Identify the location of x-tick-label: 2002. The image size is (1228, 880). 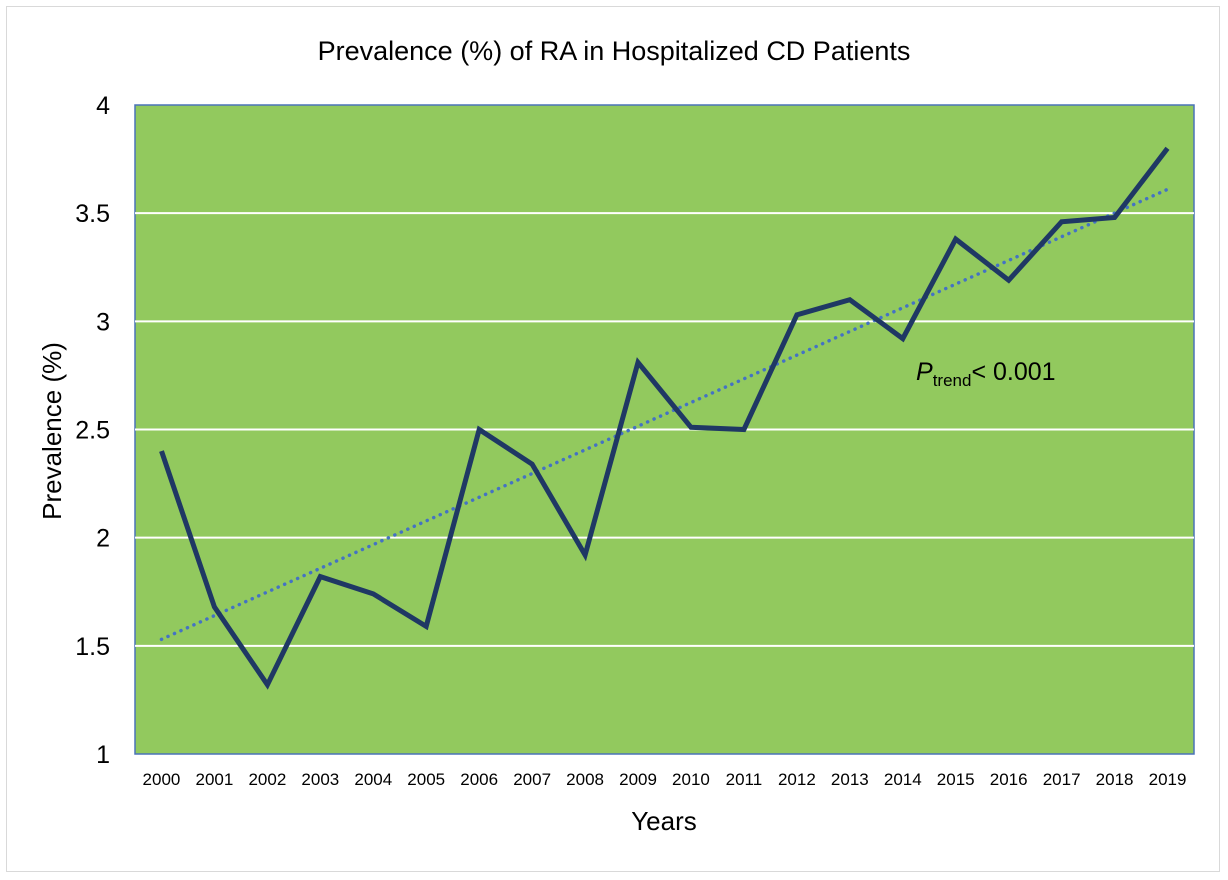
(267, 779).